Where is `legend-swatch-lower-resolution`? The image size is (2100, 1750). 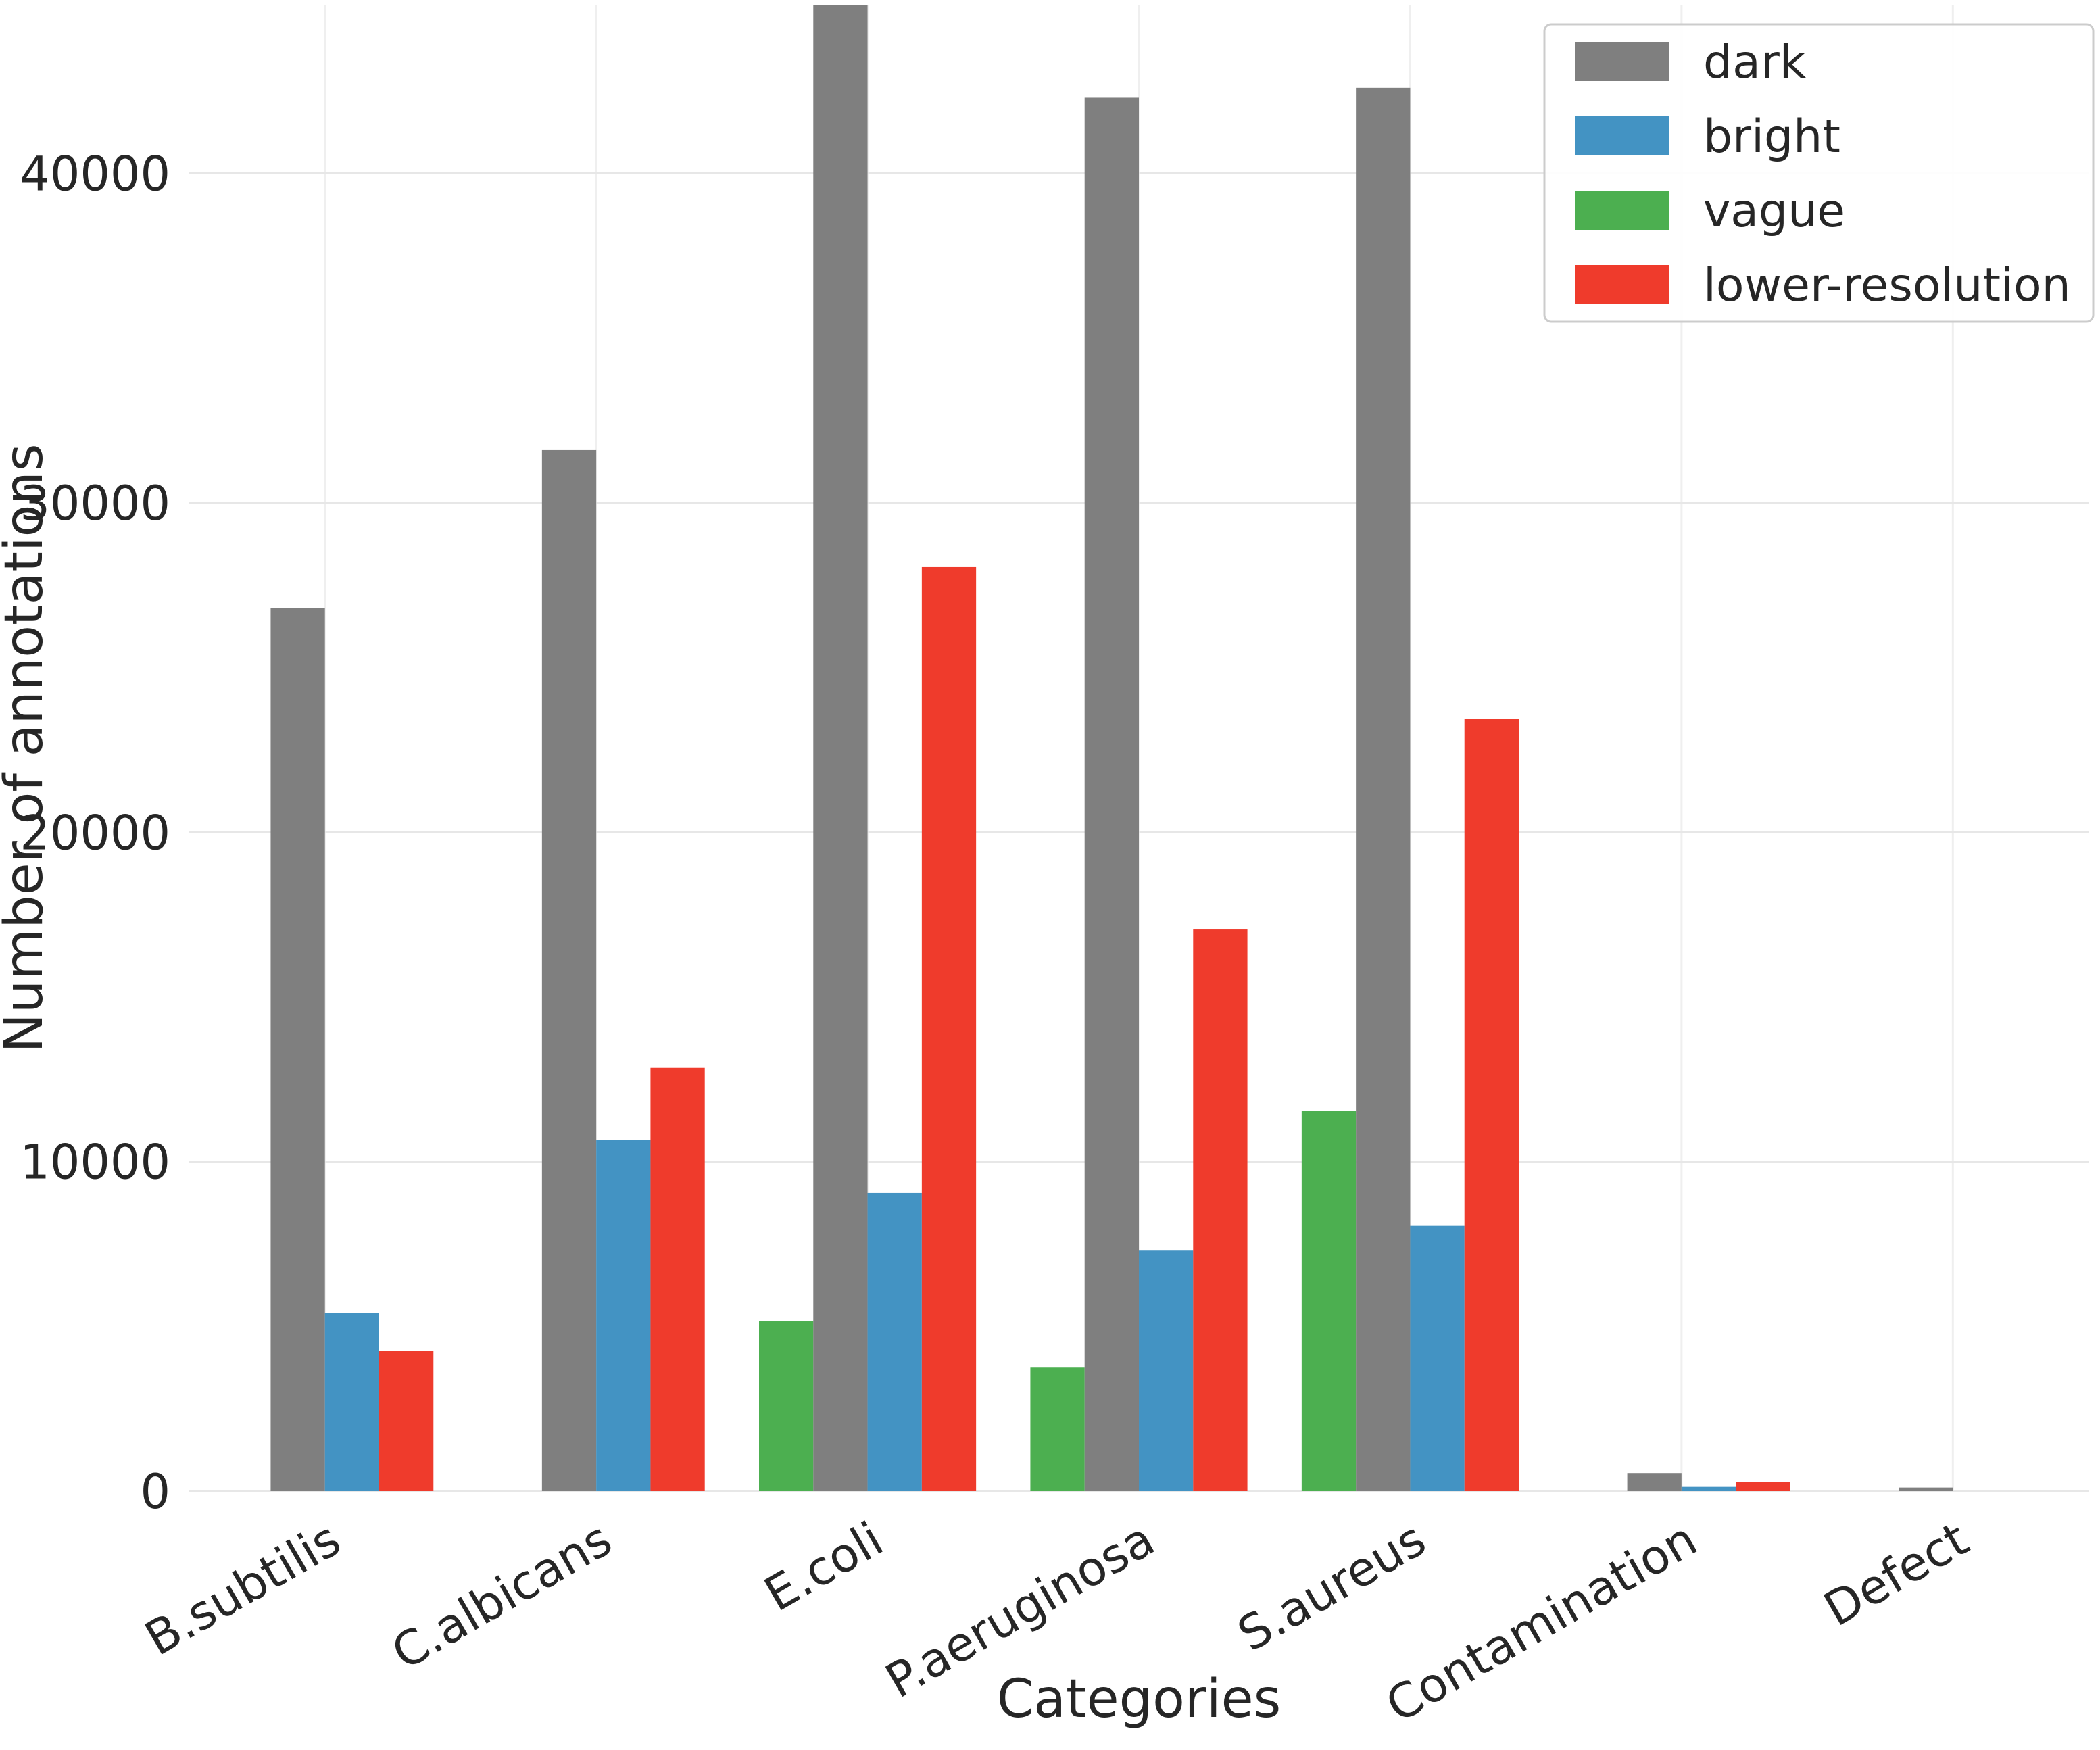 legend-swatch-lower-resolution is located at coordinates (1622, 284).